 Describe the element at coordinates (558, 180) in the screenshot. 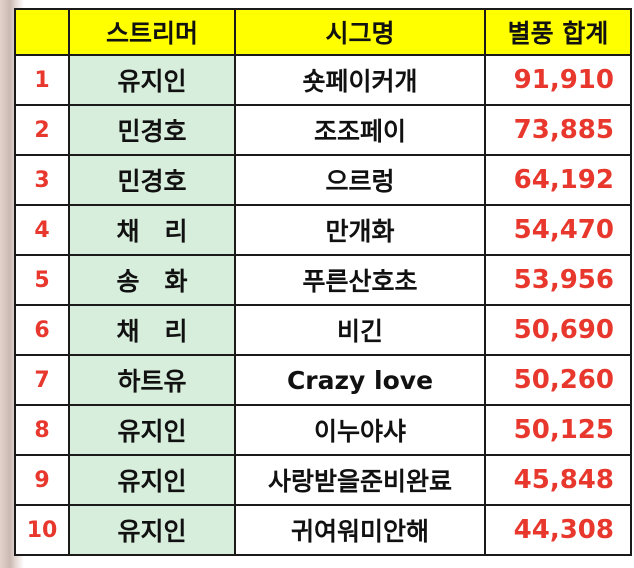

I see `total-cell: 64,192` at that location.